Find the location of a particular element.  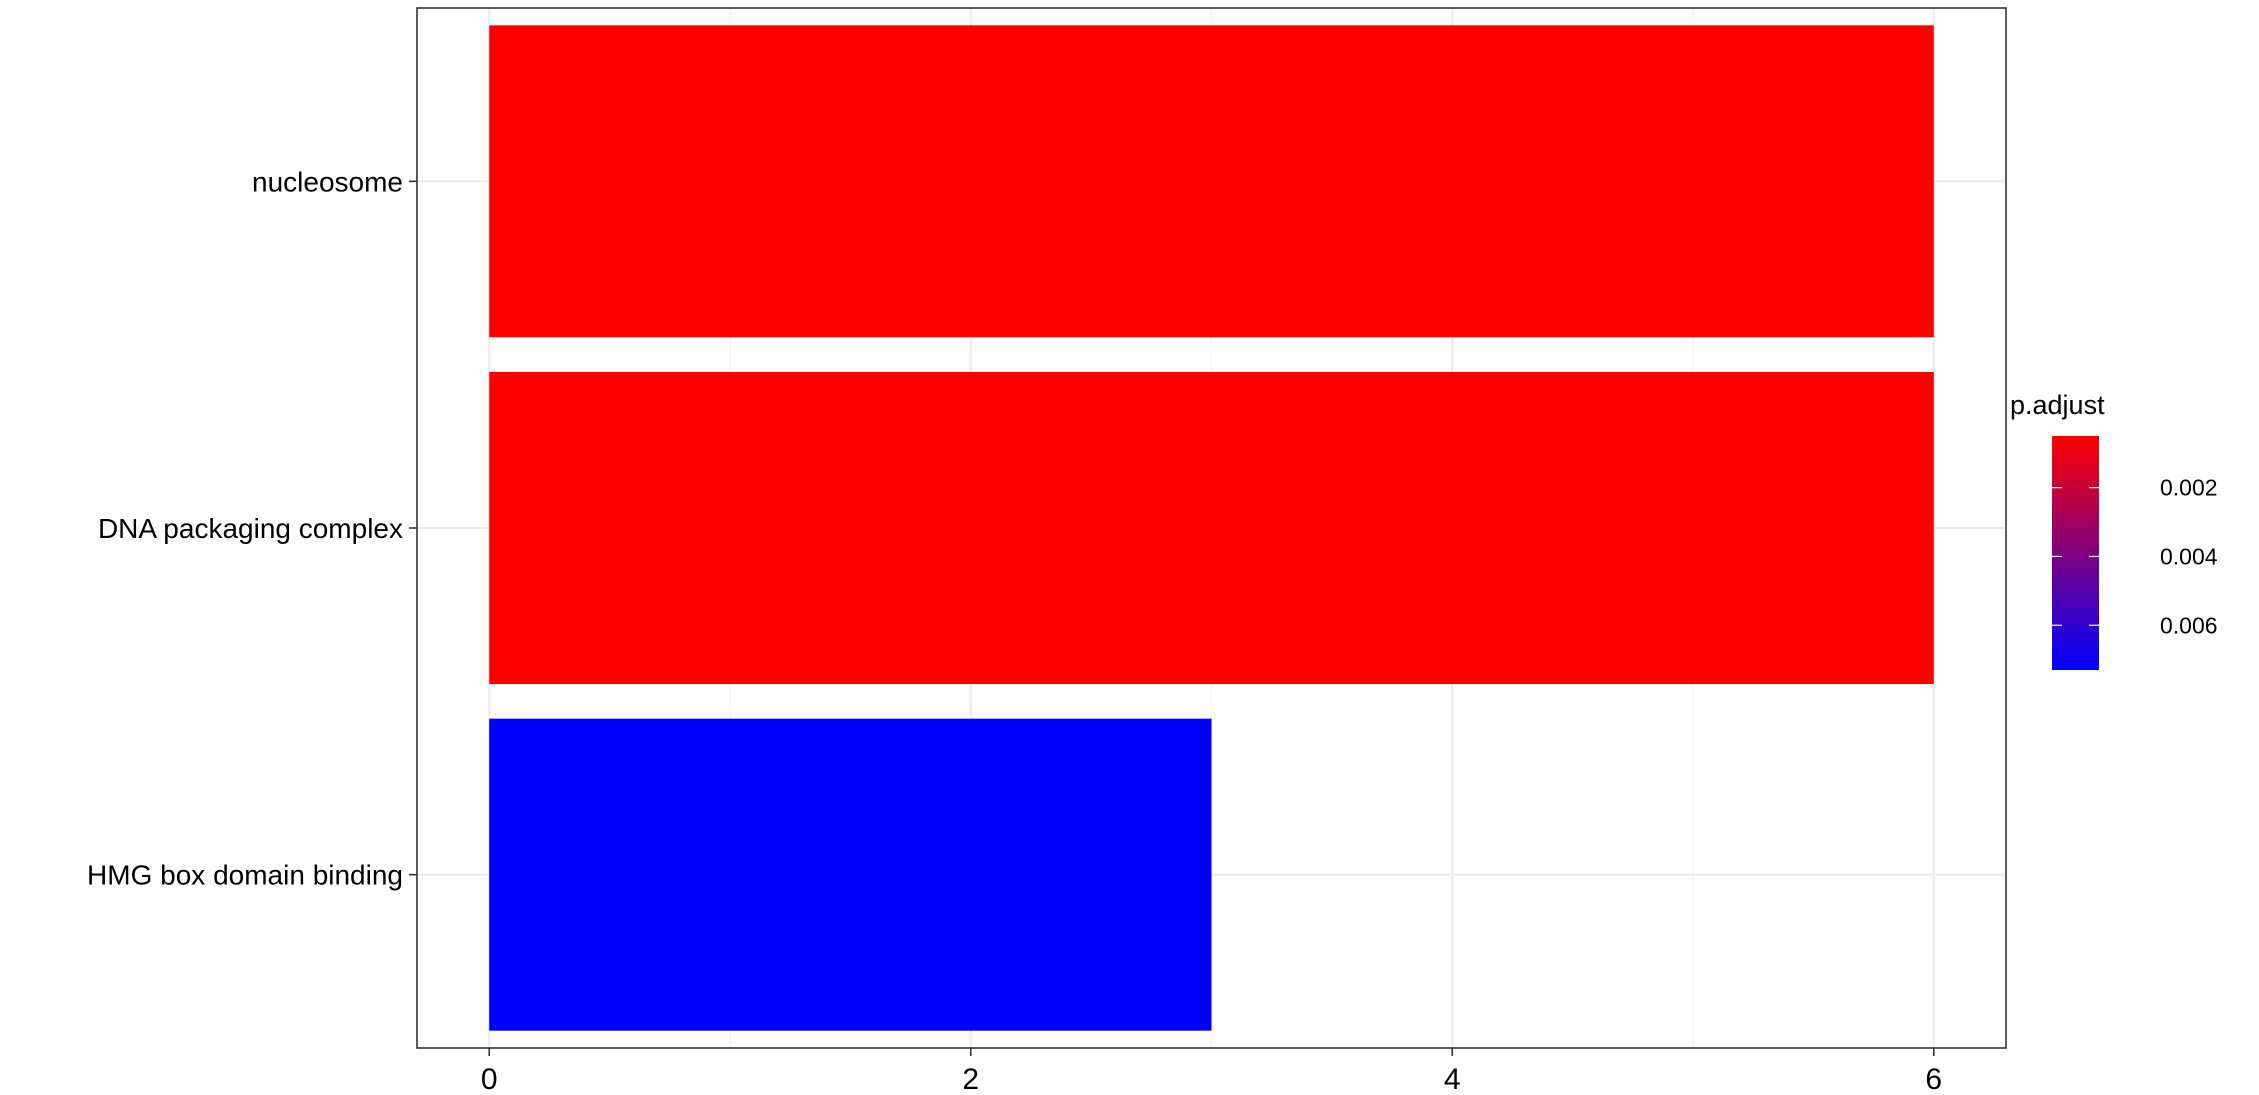

category-label: HMG box domain binding is located at coordinates (245, 875).